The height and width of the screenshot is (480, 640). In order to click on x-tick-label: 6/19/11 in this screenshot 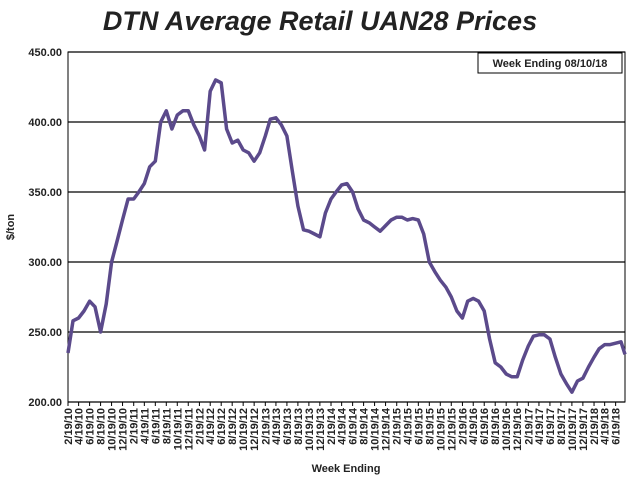, I will do `click(156, 426)`.